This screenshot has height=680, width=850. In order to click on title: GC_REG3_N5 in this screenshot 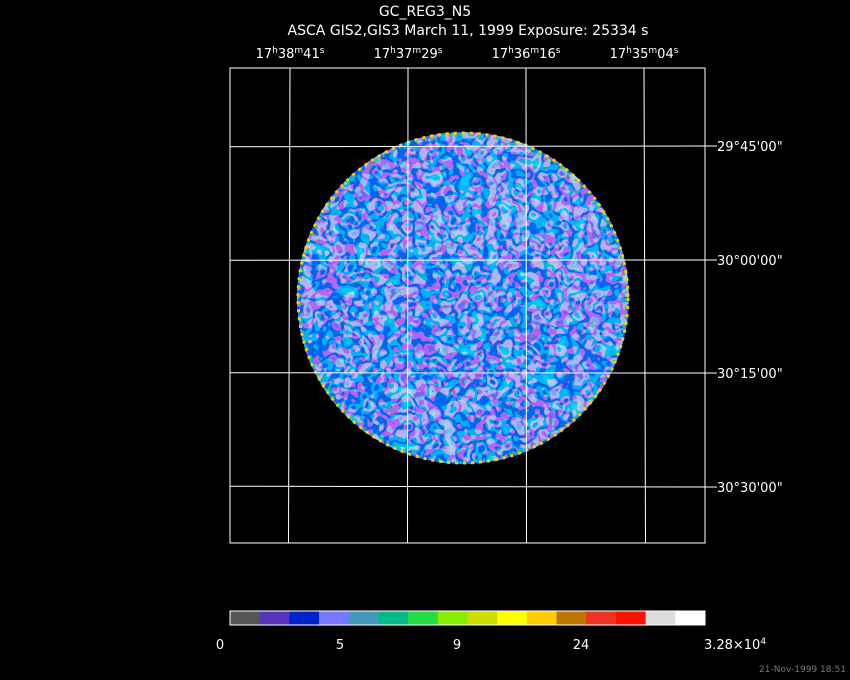, I will do `click(425, 12)`.